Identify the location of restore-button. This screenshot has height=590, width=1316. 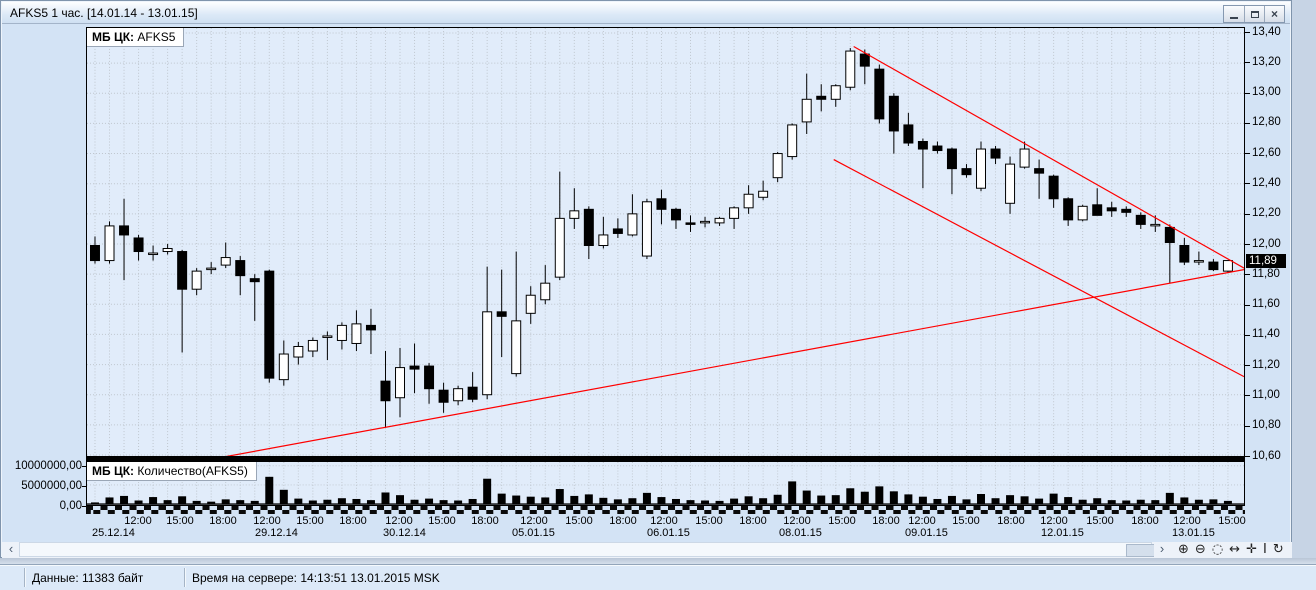
(1254, 14).